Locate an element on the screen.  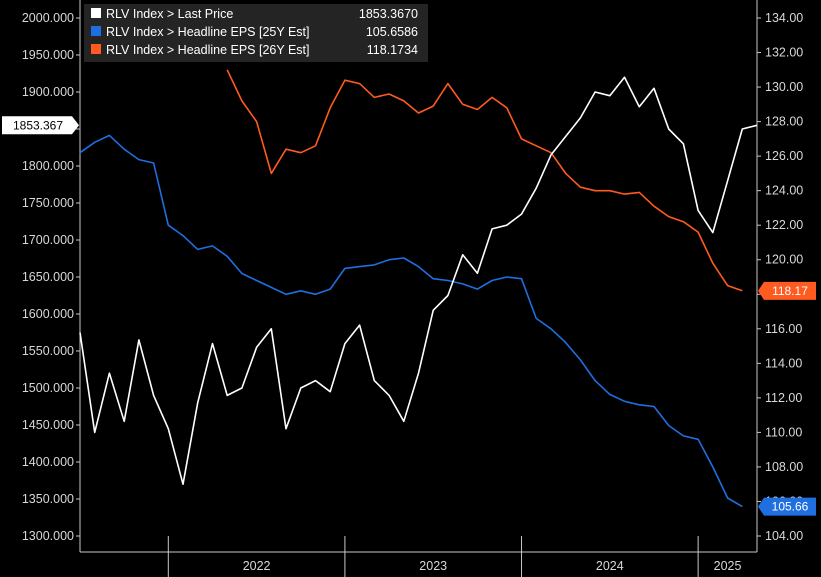
value-tag-label: 105.66 is located at coordinates (790, 507).